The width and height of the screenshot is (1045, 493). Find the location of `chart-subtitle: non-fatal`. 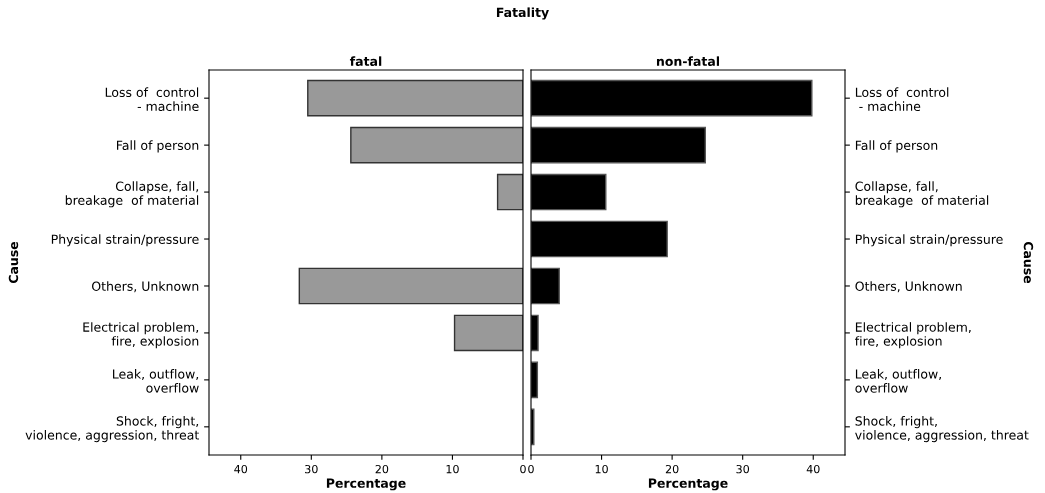

chart-subtitle: non-fatal is located at coordinates (688, 61).